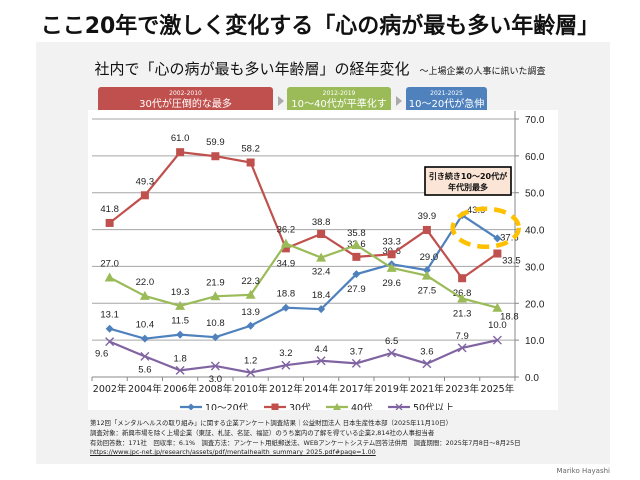  I want to click on y-tick-label: 30.0, so click(535, 267).